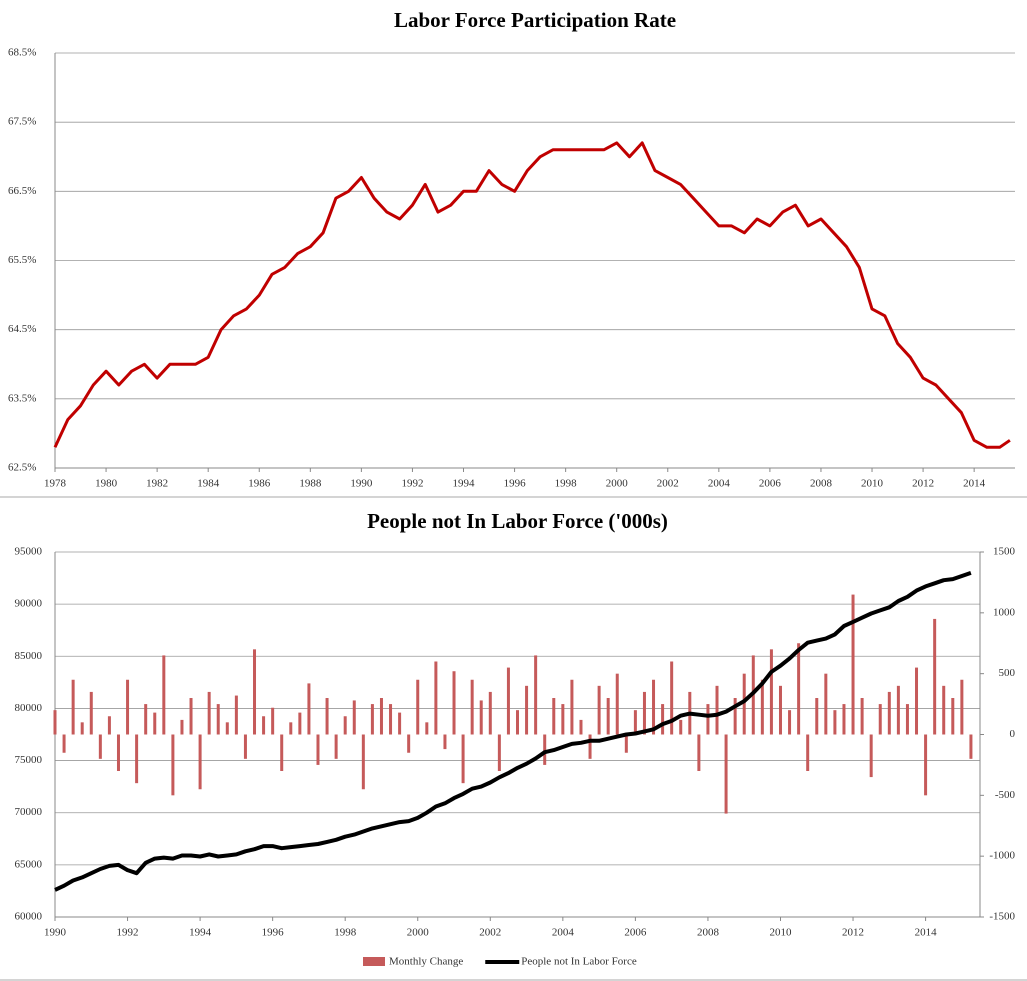  What do you see at coordinates (374, 961) in the screenshot?
I see `legend-swatch` at bounding box center [374, 961].